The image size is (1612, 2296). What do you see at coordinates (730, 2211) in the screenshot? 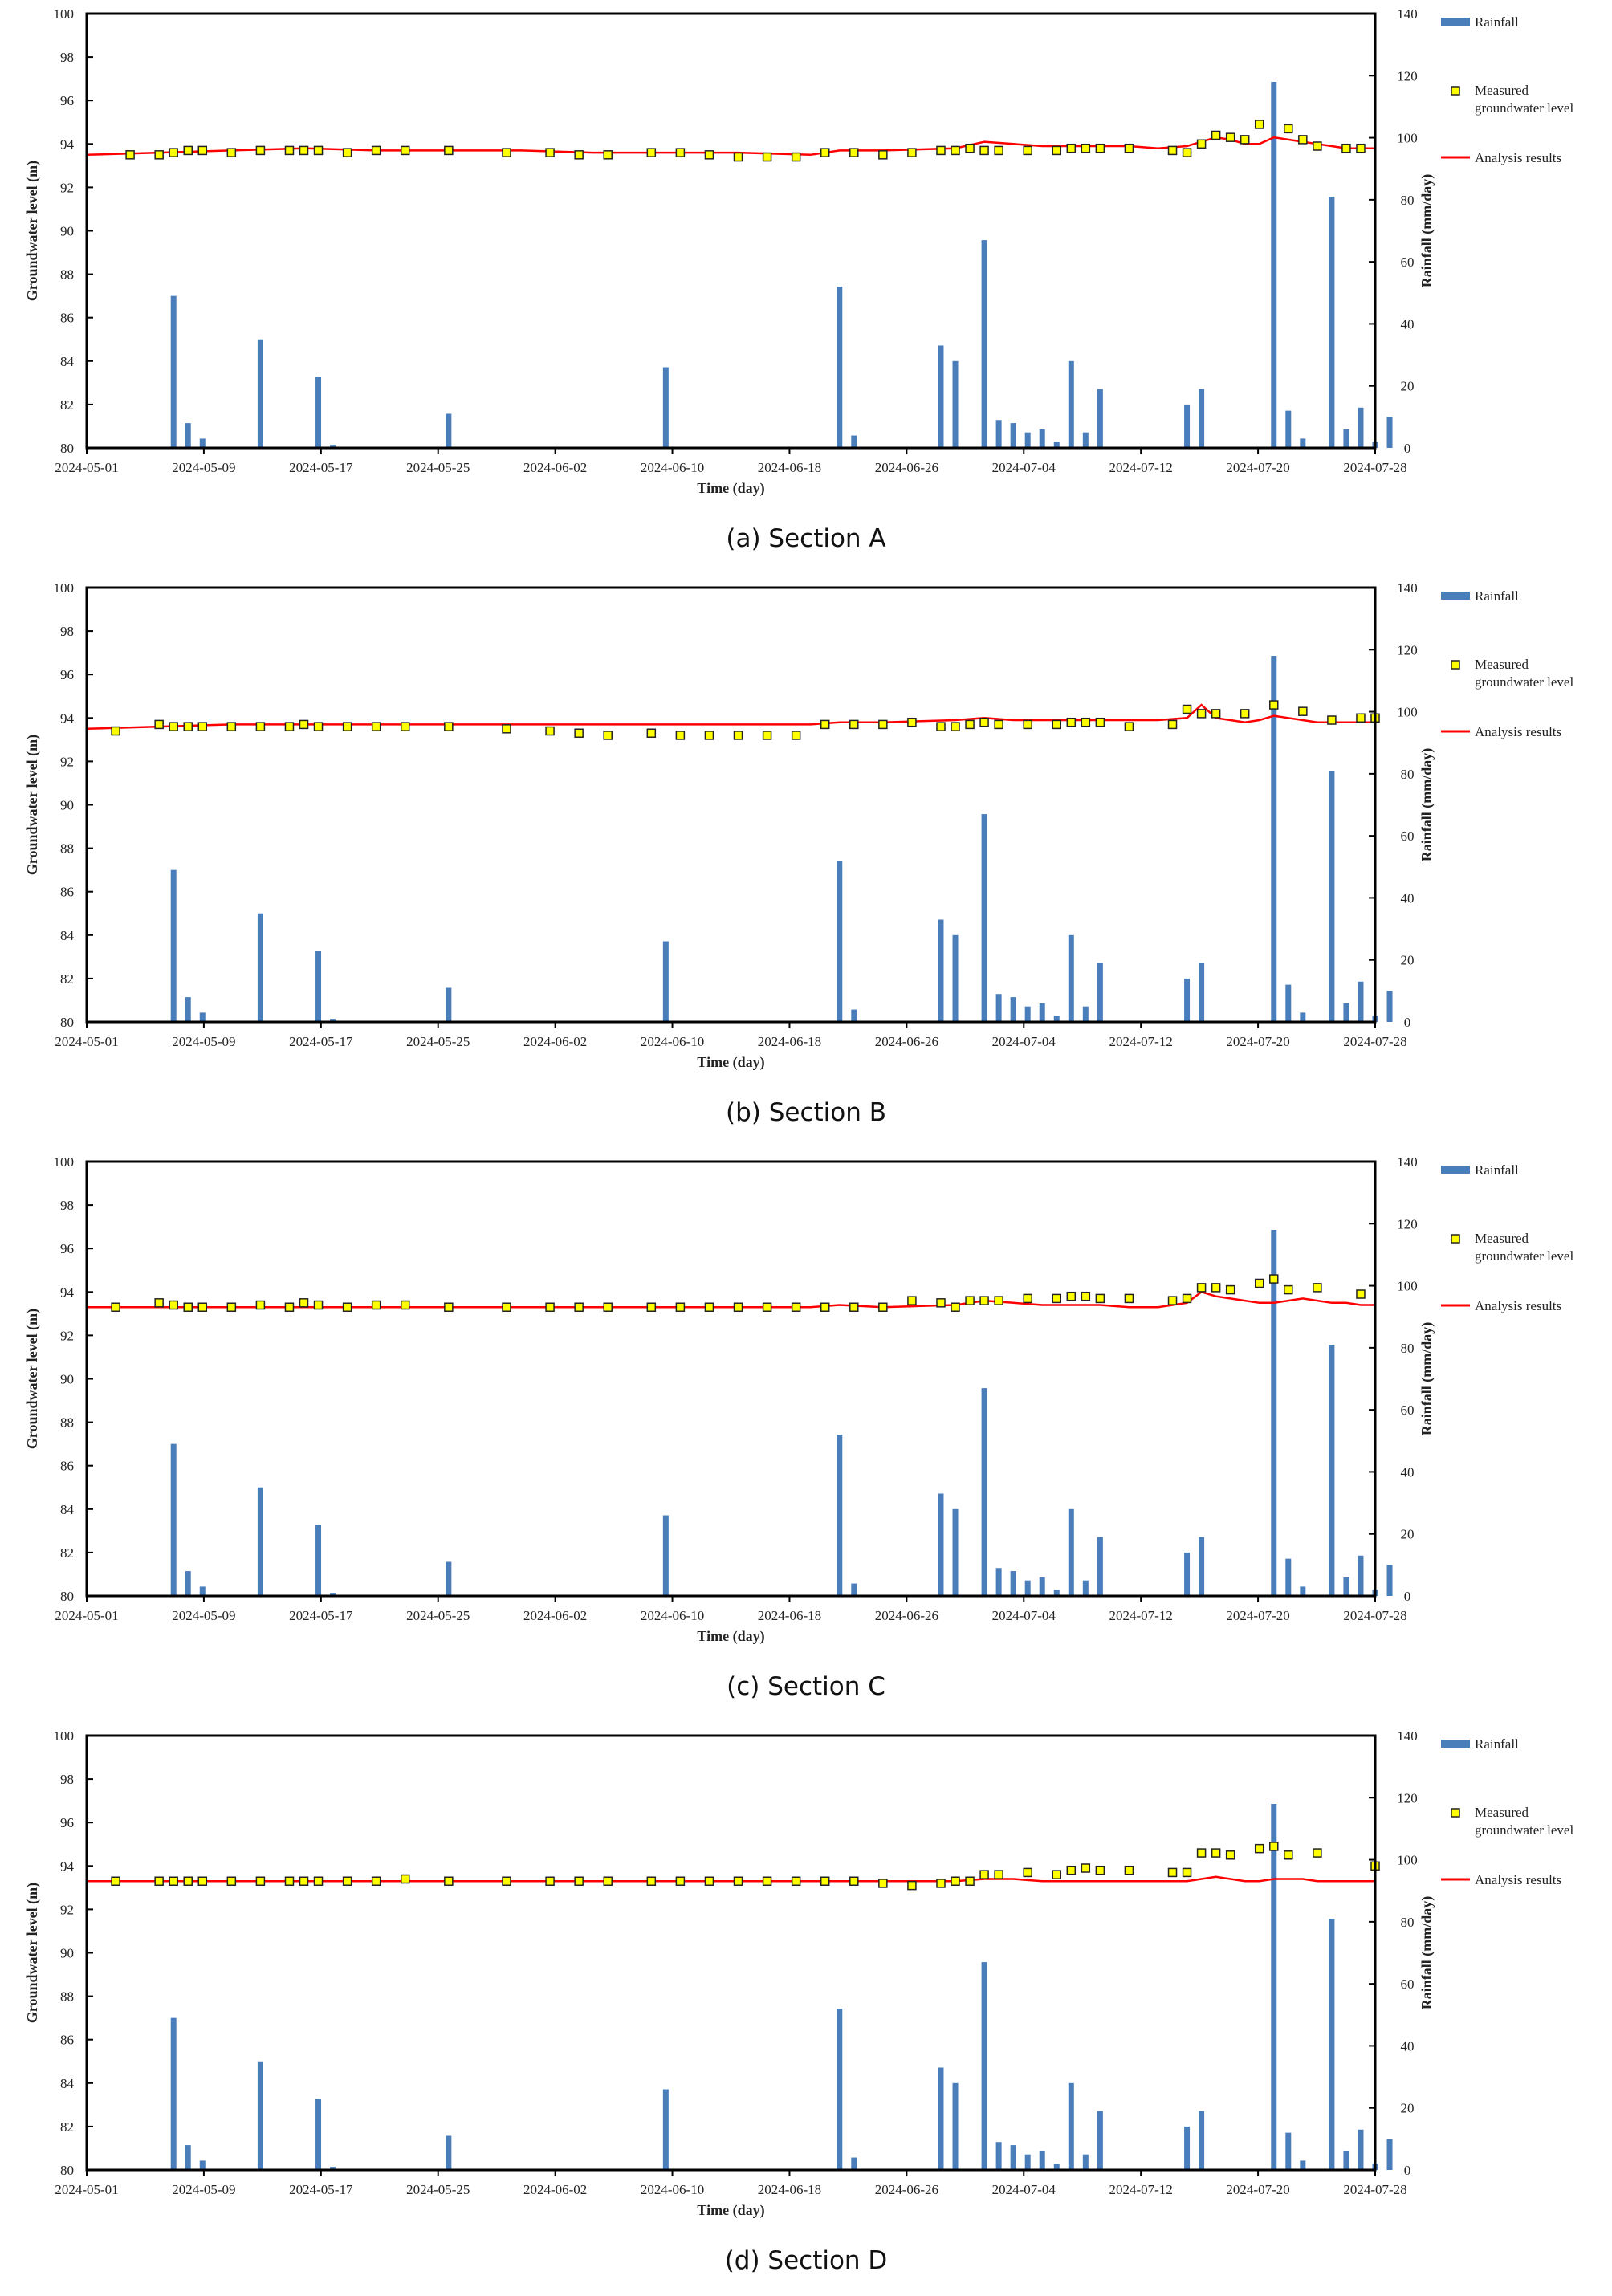
I see `x-axis-title: Time (day)` at bounding box center [730, 2211].